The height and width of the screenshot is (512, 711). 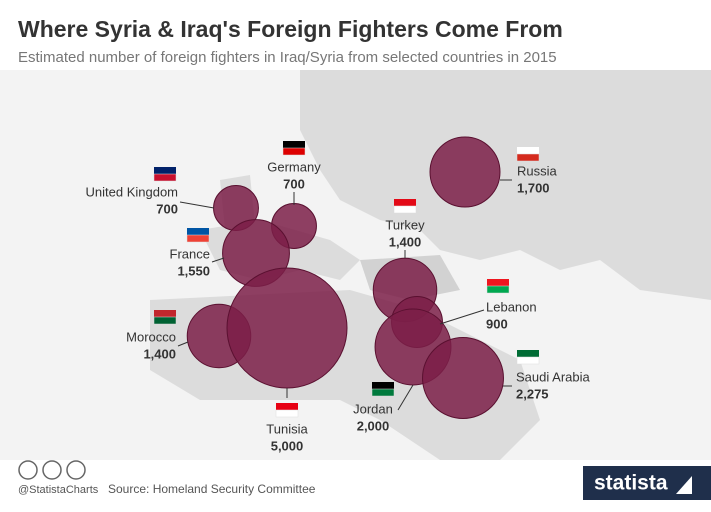 What do you see at coordinates (405, 224) in the screenshot?
I see `country-label: Turkey` at bounding box center [405, 224].